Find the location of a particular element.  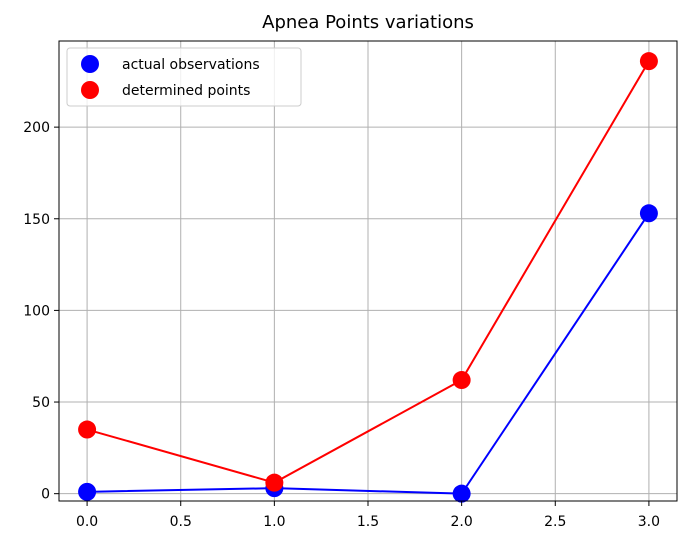

y-tick-label: 50 is located at coordinates (41, 403).